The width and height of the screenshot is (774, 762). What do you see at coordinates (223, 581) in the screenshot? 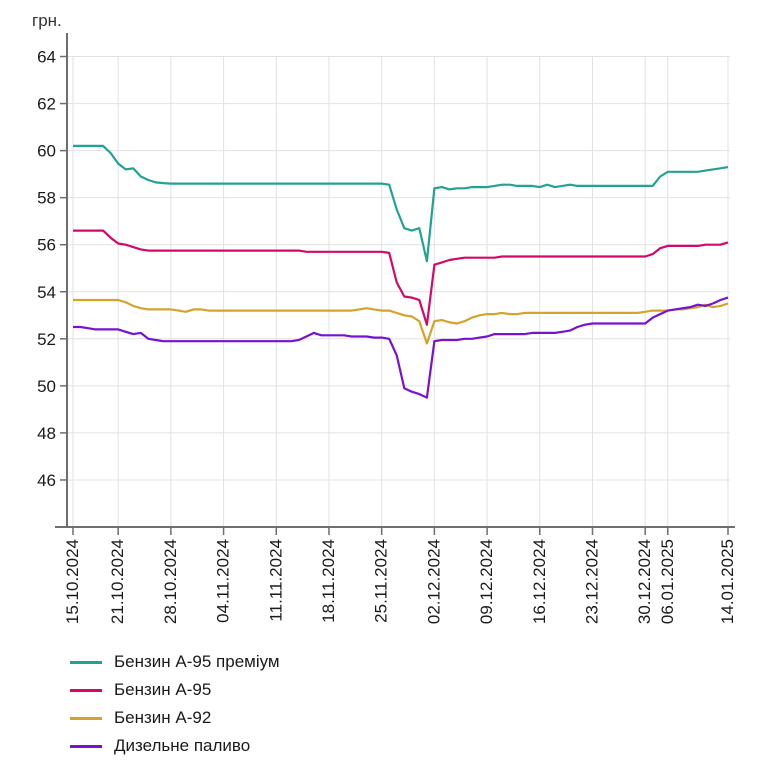
I see `x-tick-label: 04.11.2024` at bounding box center [223, 581].